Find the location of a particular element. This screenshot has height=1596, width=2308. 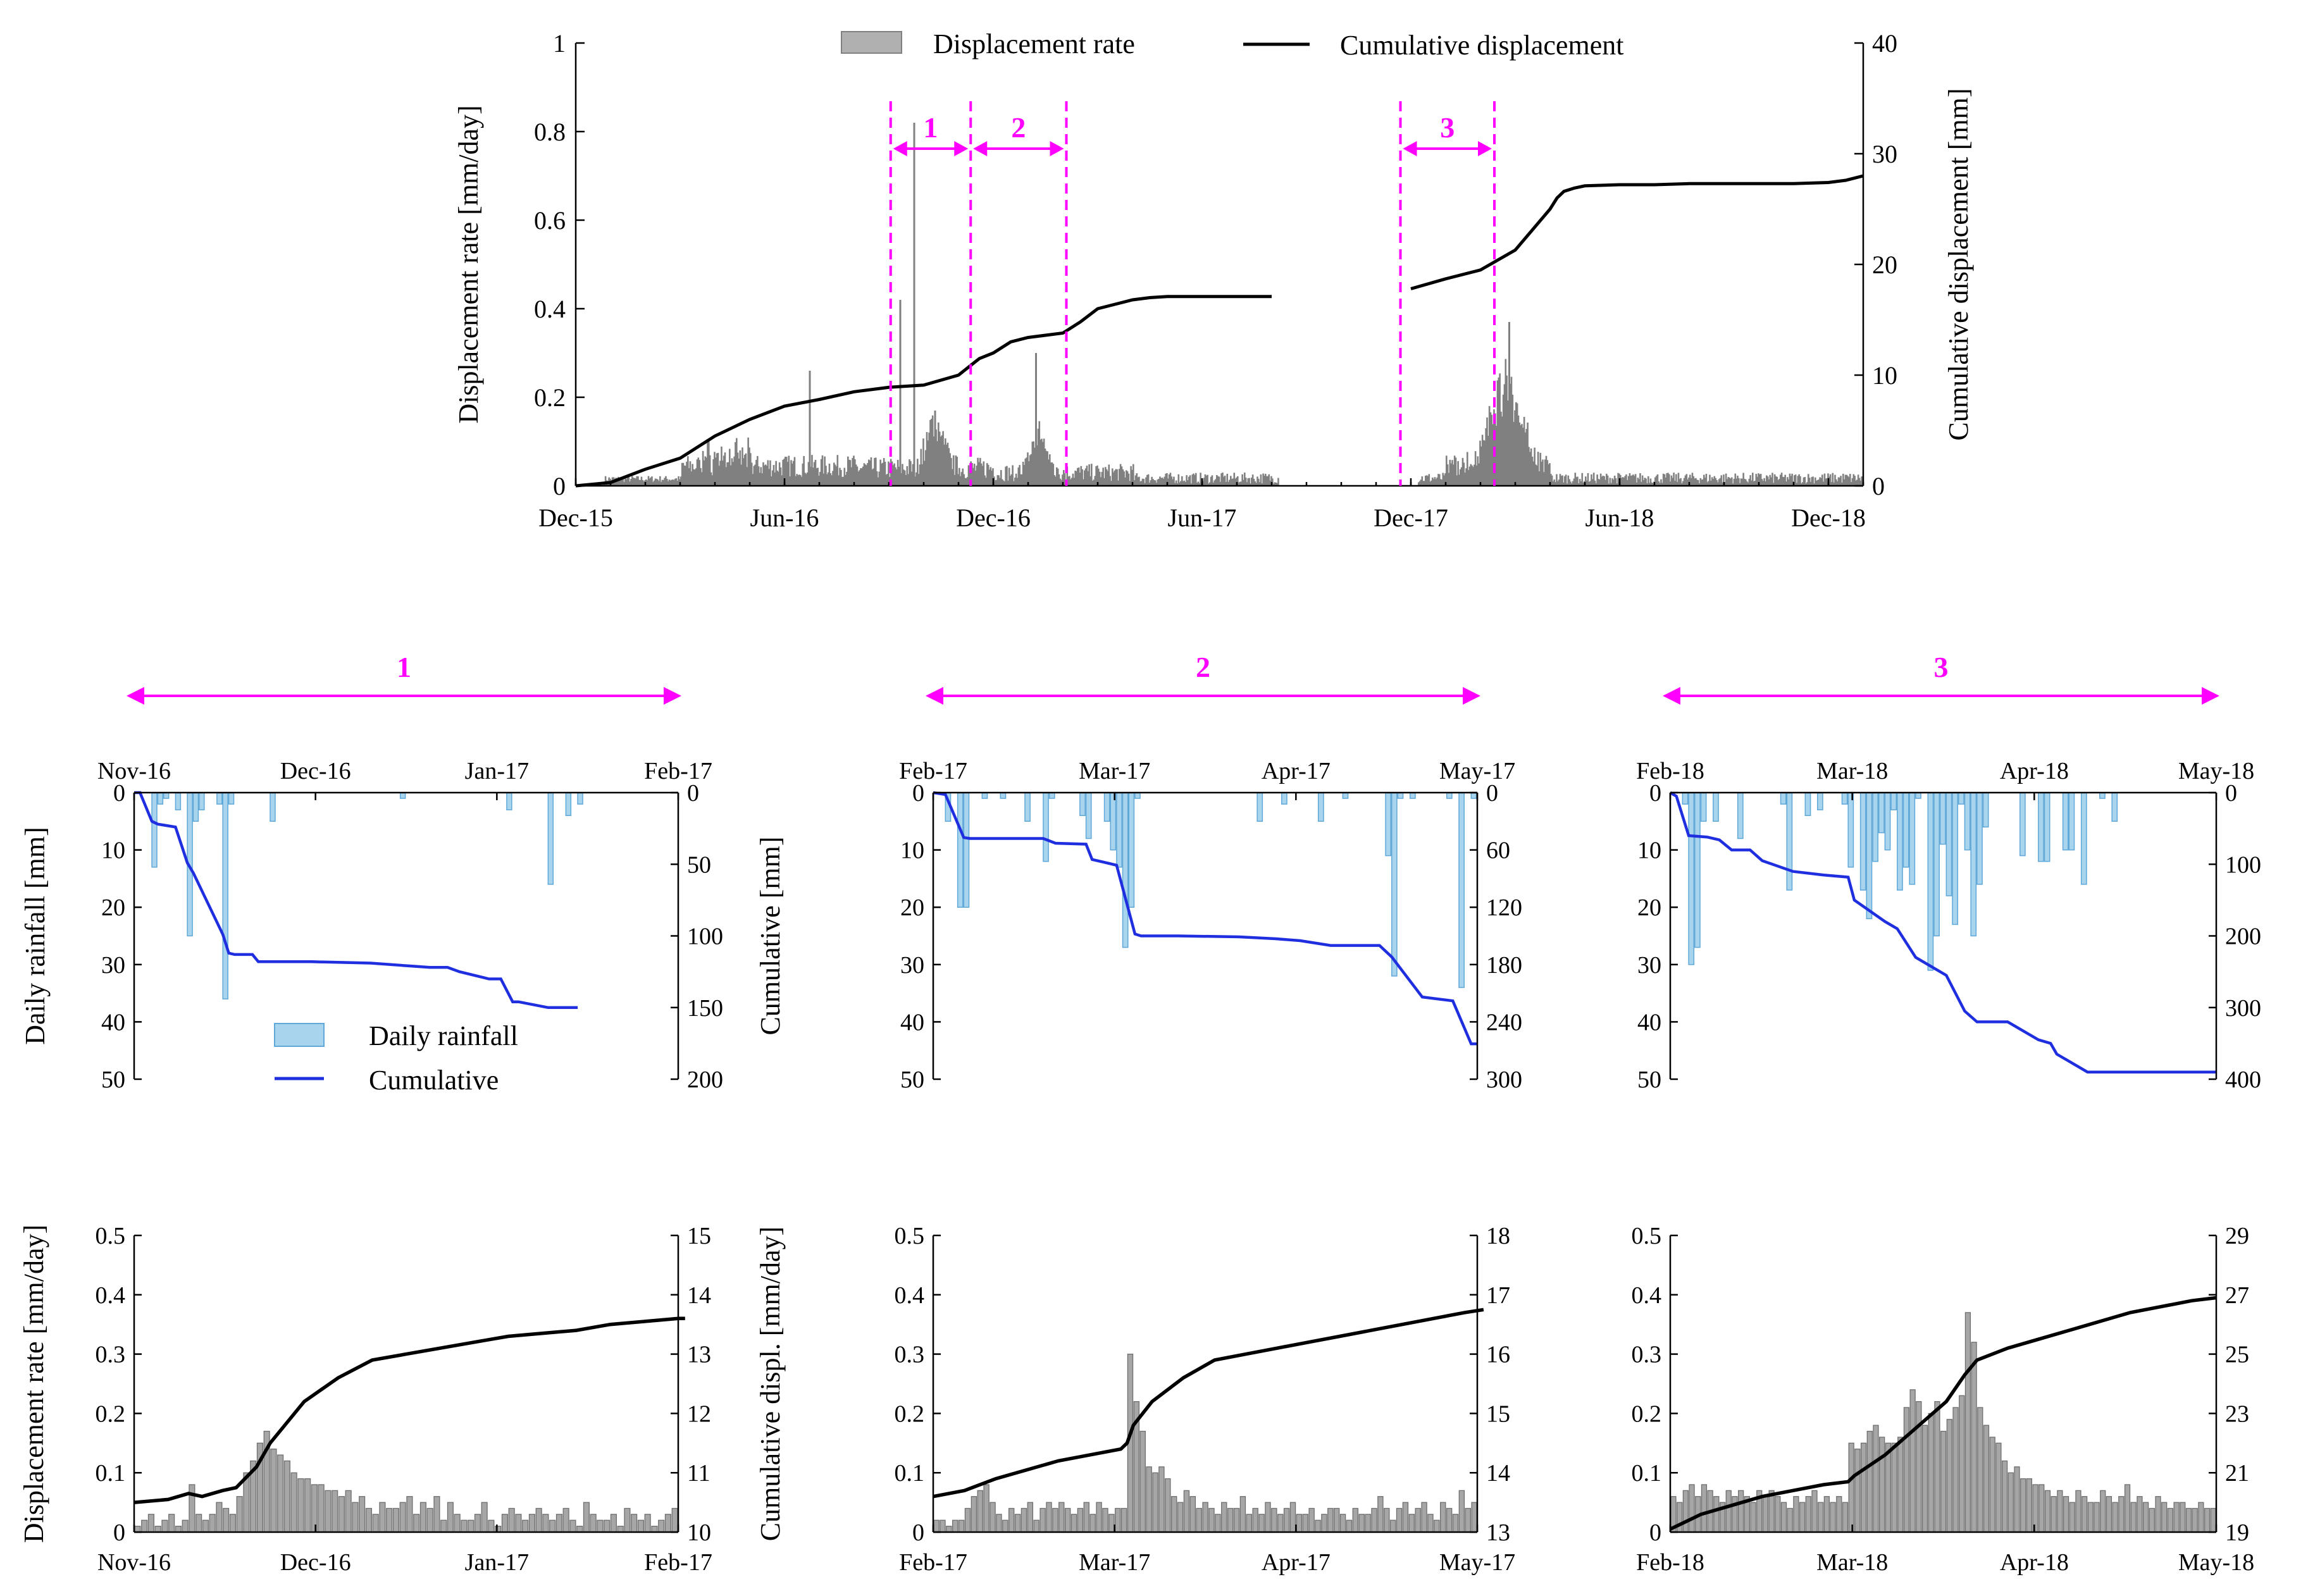

period-span-label: 1 is located at coordinates (404, 667).